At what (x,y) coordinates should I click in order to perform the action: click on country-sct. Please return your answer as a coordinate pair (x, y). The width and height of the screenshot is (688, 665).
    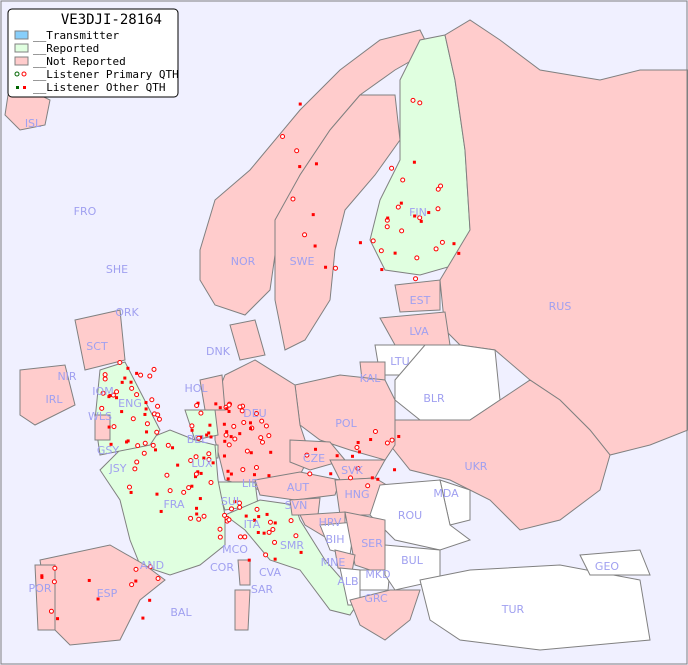
    Looking at the image, I should click on (100, 340).